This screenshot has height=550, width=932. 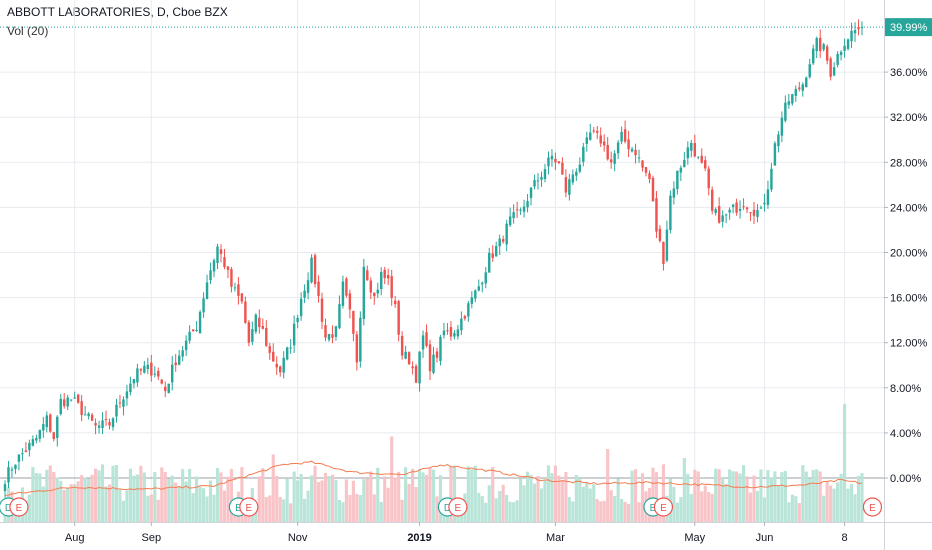 I want to click on y-tick-label: 20.00%, so click(x=909, y=254).